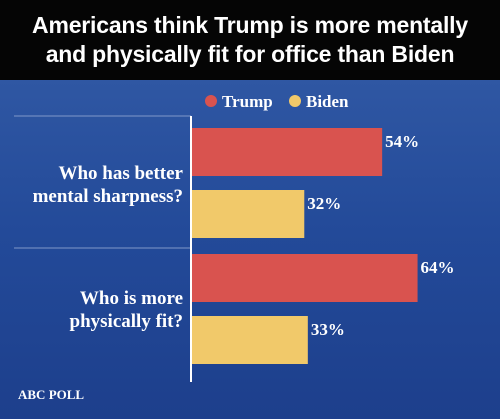 Image resolution: width=500 pixels, height=419 pixels. Describe the element at coordinates (108, 196) in the screenshot. I see `category-label: mental sharpness?` at that location.